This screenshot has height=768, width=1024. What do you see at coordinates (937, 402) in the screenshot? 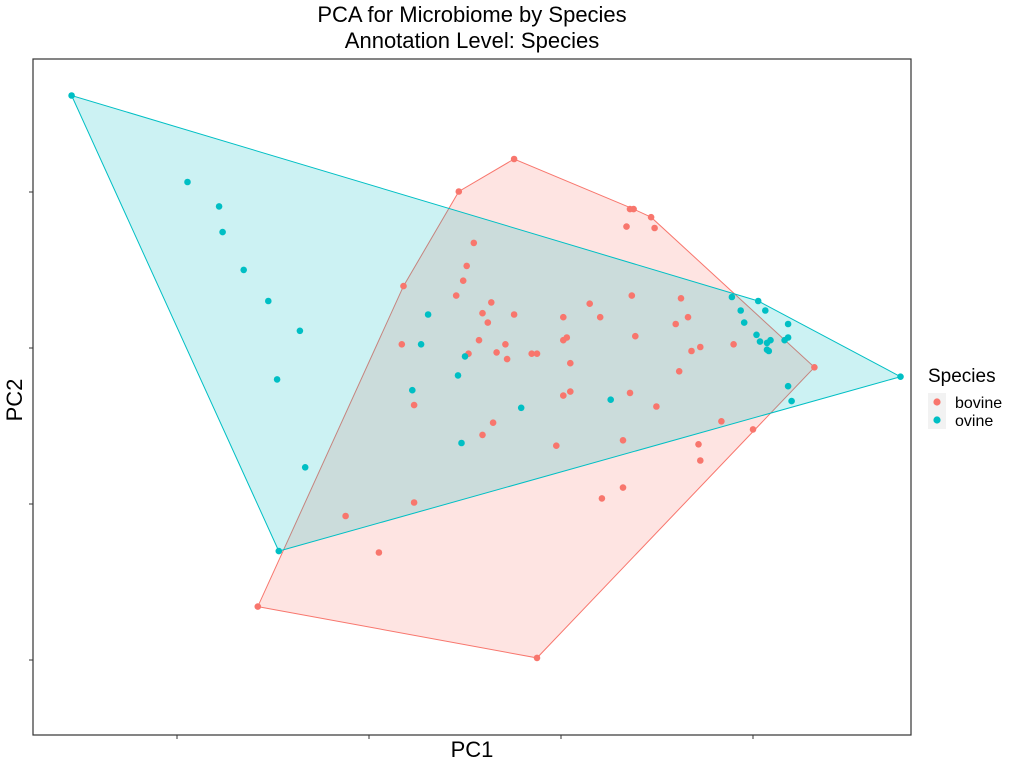
I see `legend-marker-bovine` at bounding box center [937, 402].